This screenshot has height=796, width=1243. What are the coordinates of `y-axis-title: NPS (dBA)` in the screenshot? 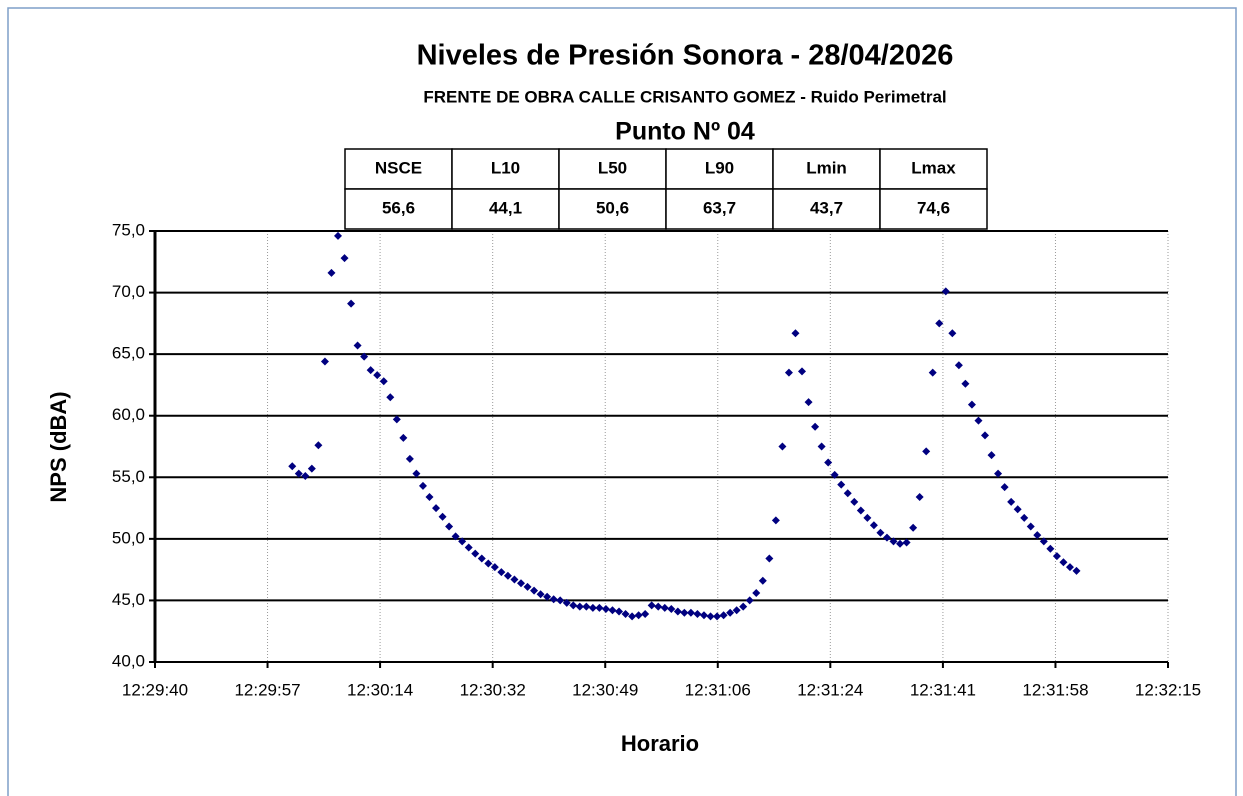 It's located at (58, 446).